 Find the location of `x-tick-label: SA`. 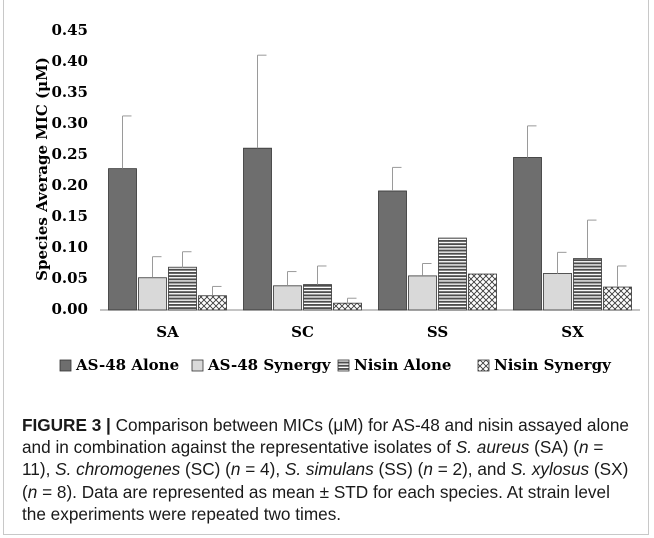

x-tick-label: SA is located at coordinates (167, 332).